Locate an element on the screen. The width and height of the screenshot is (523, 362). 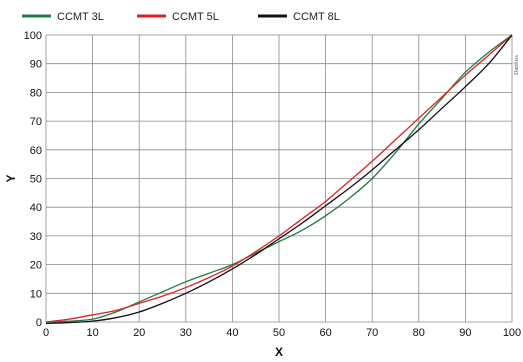
legend-label-ccmt-8l: CCMT 8L is located at coordinates (316, 17).